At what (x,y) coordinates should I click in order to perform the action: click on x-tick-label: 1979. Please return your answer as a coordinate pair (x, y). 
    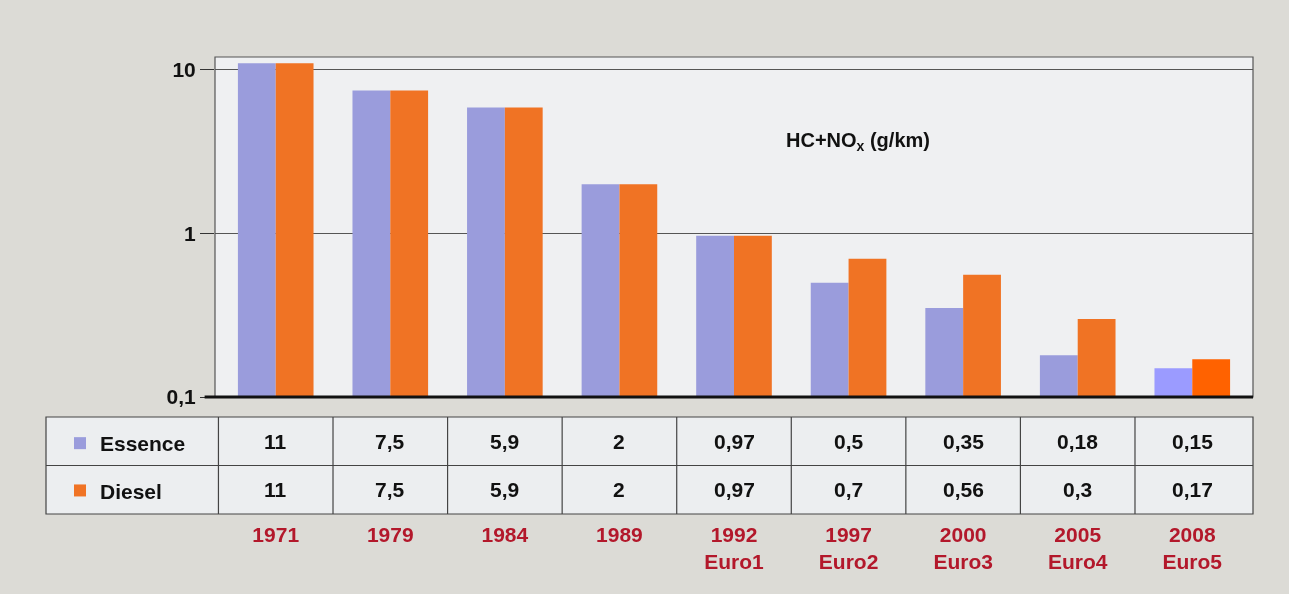
    Looking at the image, I should click on (390, 534).